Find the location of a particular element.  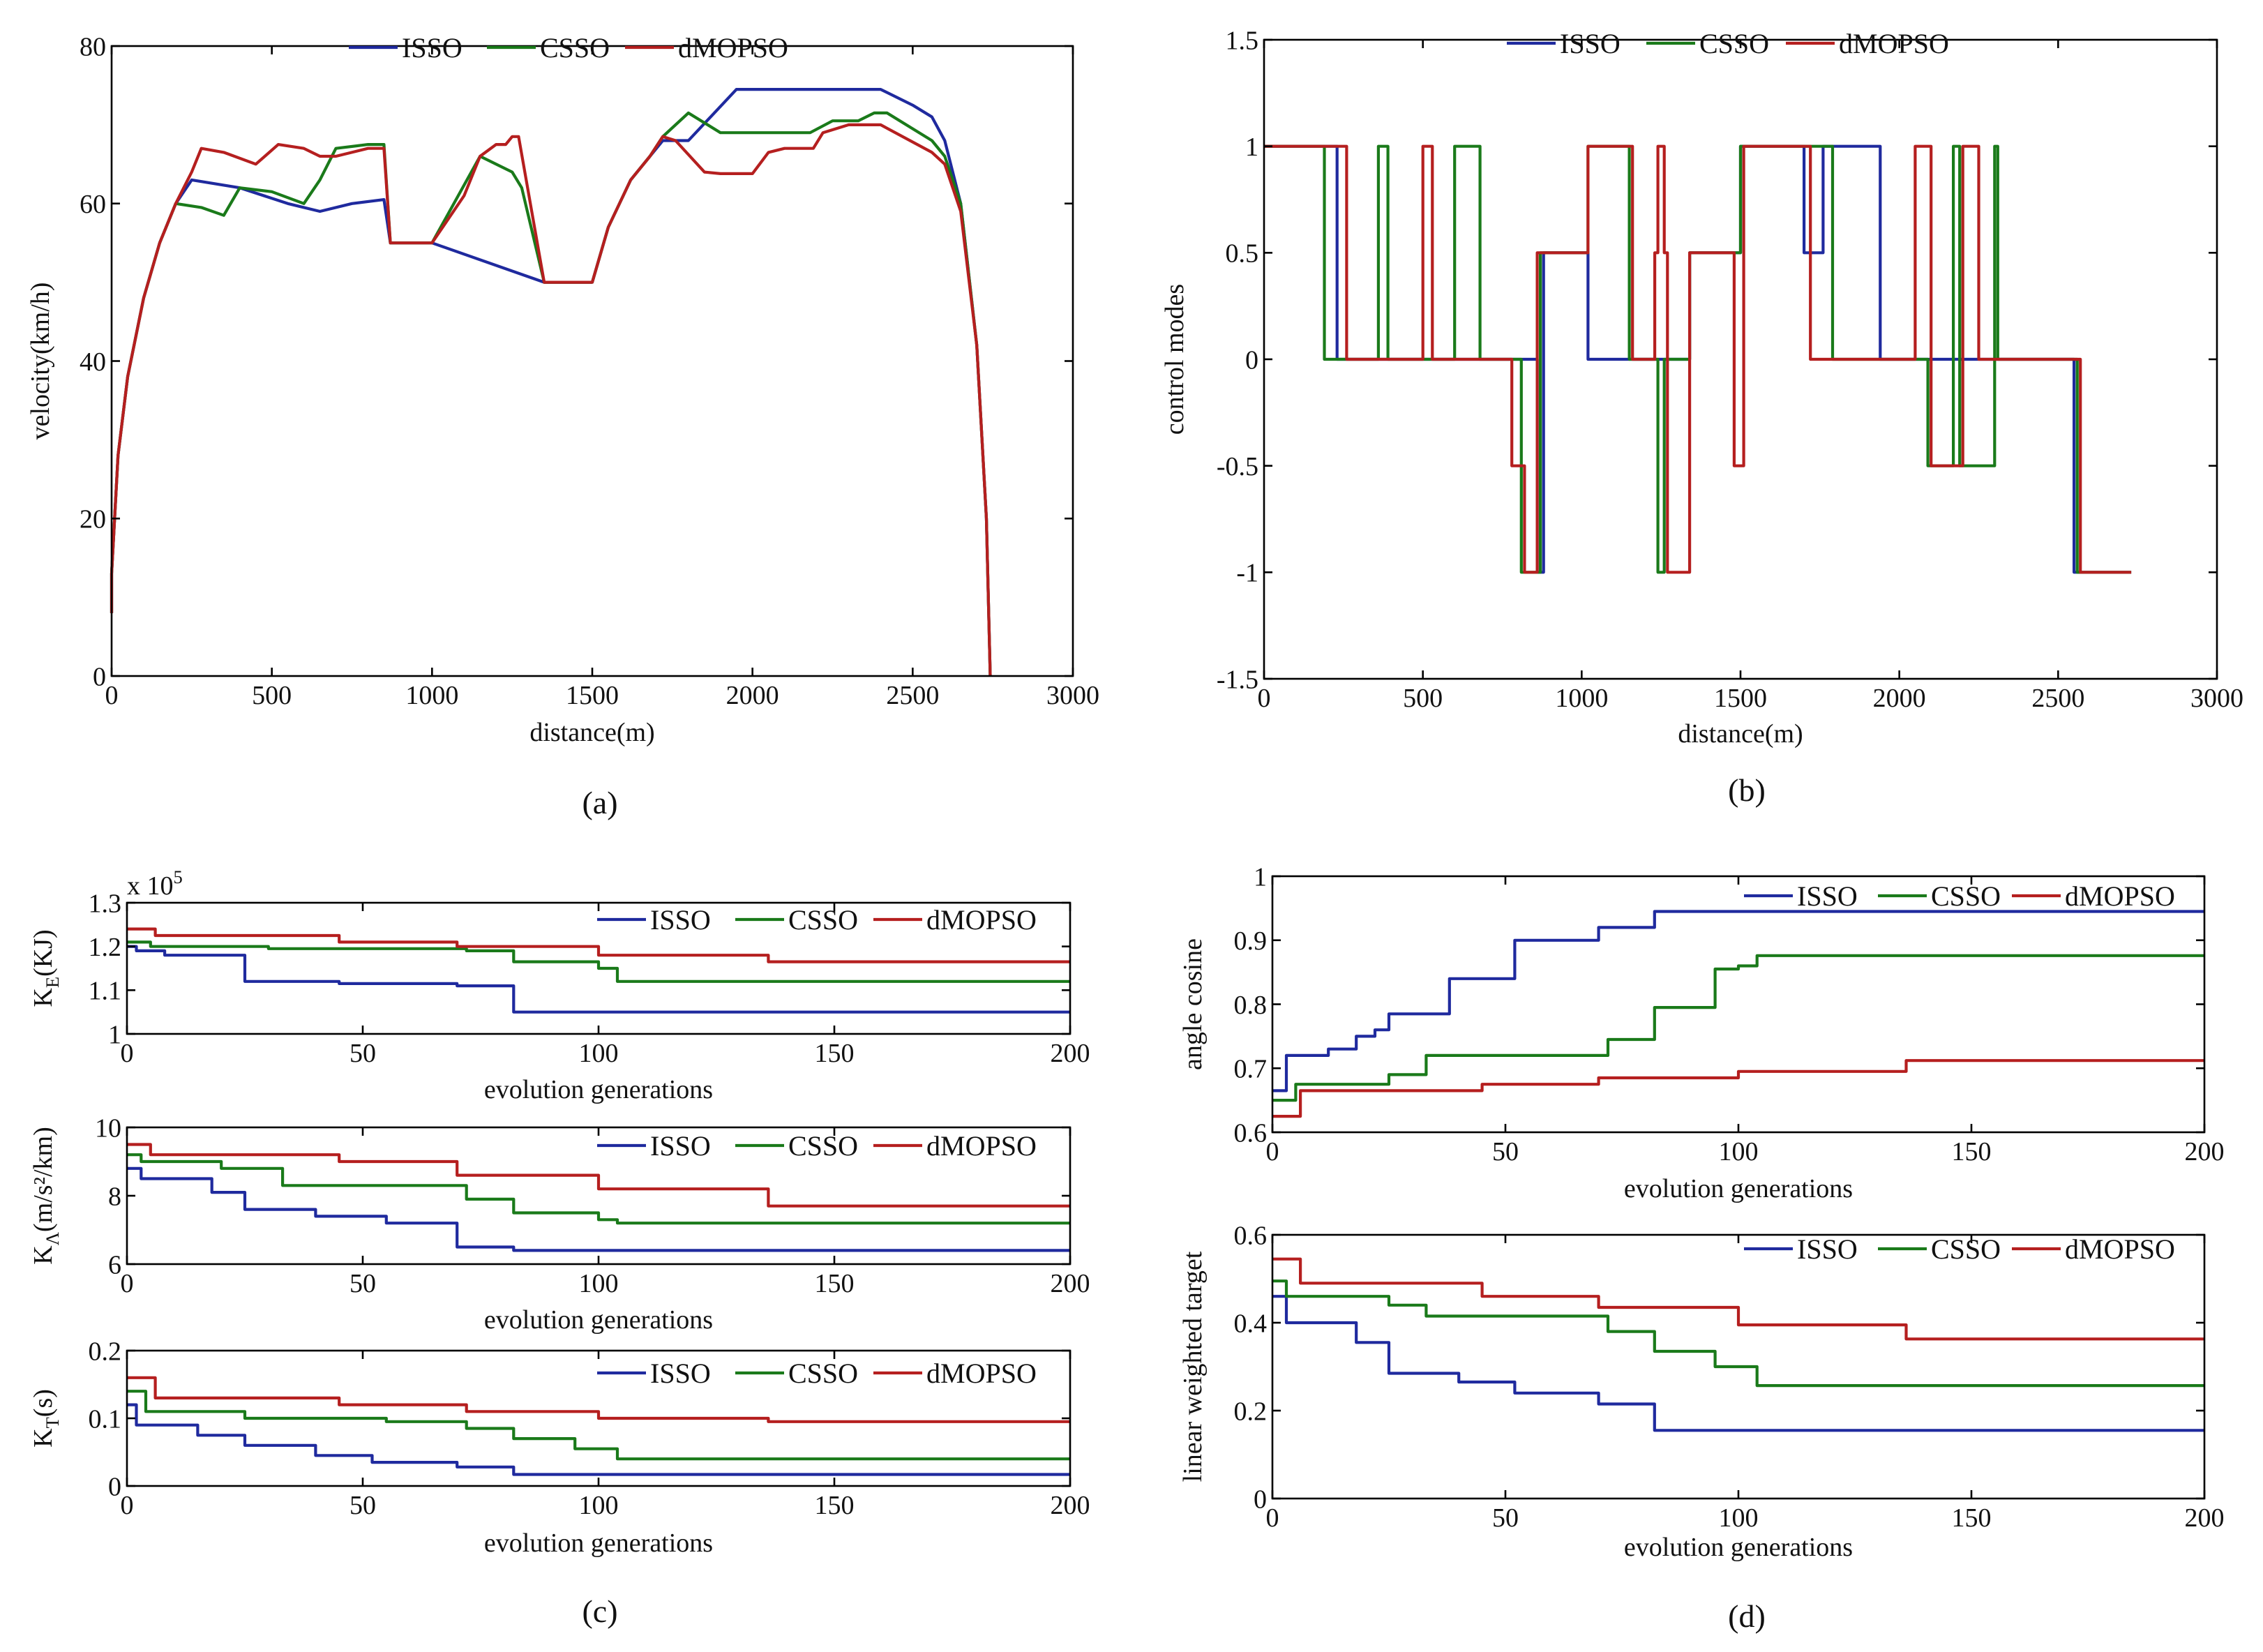

y-tick-label: -1 is located at coordinates (1247, 573).